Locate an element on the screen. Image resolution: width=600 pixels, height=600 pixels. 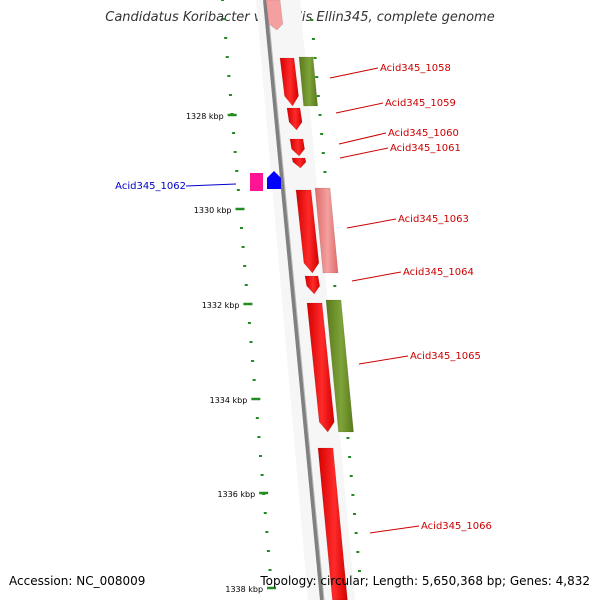
gene-block-light is located at coordinates (326, 230).